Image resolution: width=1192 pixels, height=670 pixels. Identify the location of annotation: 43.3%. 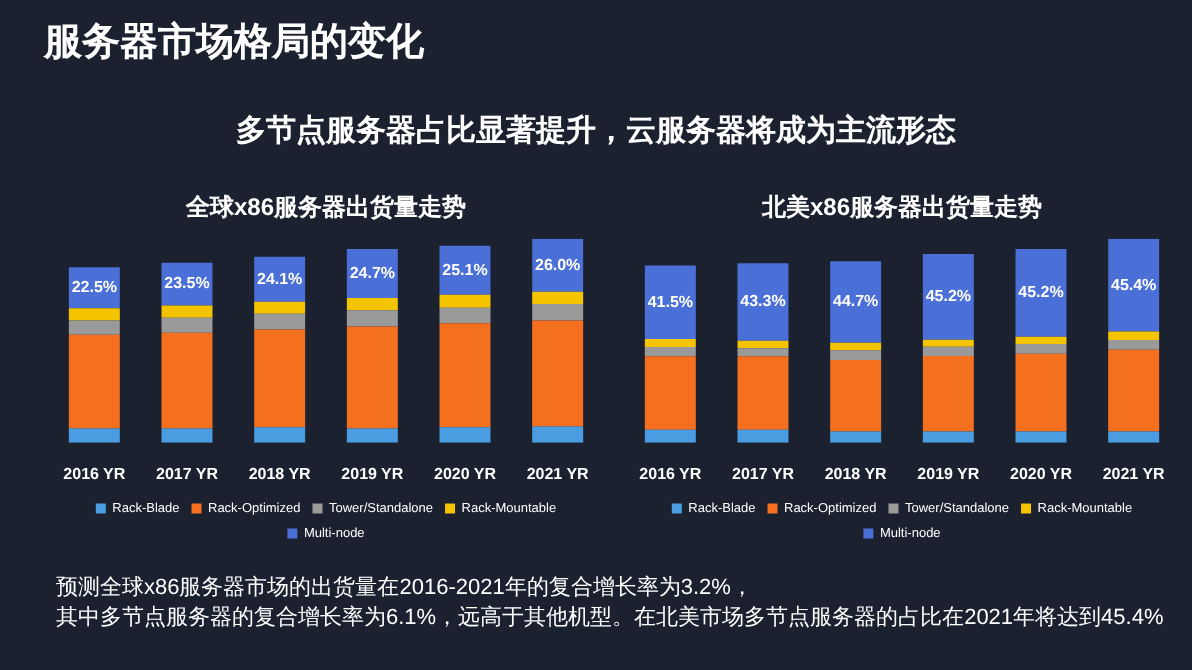
(763, 301).